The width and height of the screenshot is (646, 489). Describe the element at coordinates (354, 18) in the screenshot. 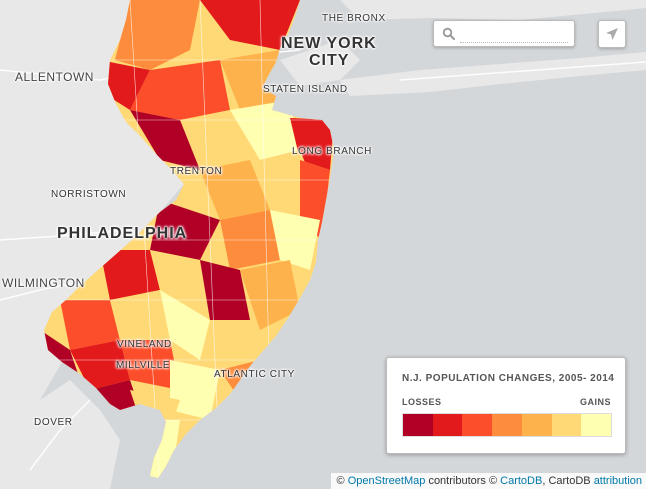

I see `map-label-the-bronx: THE BRONX` at that location.